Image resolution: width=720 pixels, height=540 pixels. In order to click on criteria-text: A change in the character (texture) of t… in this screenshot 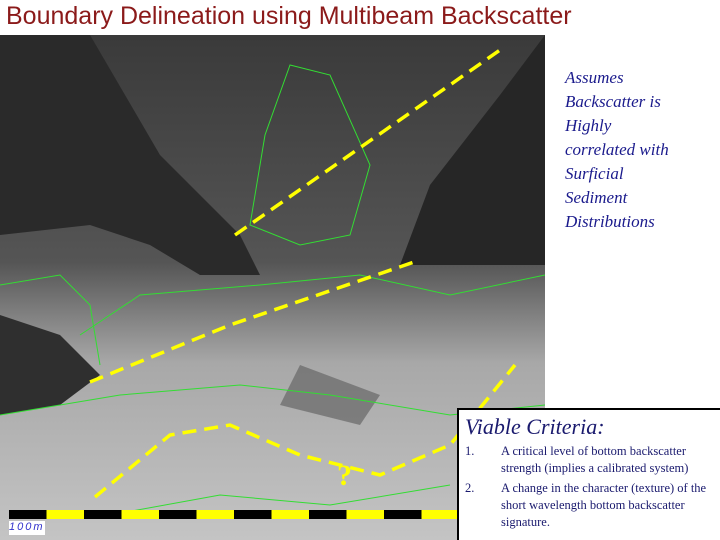, I will do `click(604, 505)`.